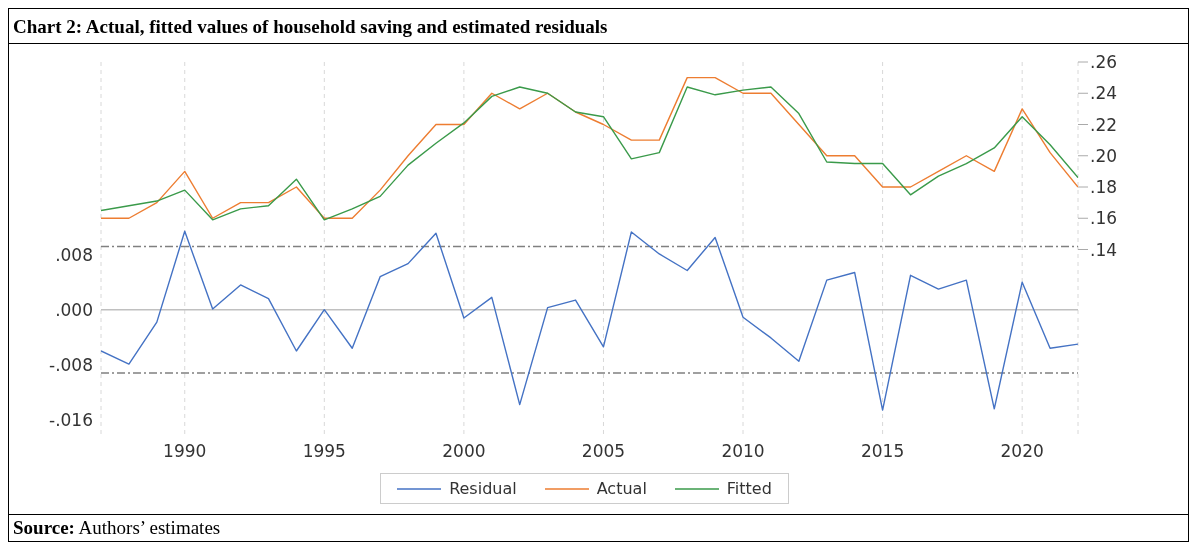 The image size is (1197, 545). I want to click on x-tick-label: 2005, so click(603, 451).